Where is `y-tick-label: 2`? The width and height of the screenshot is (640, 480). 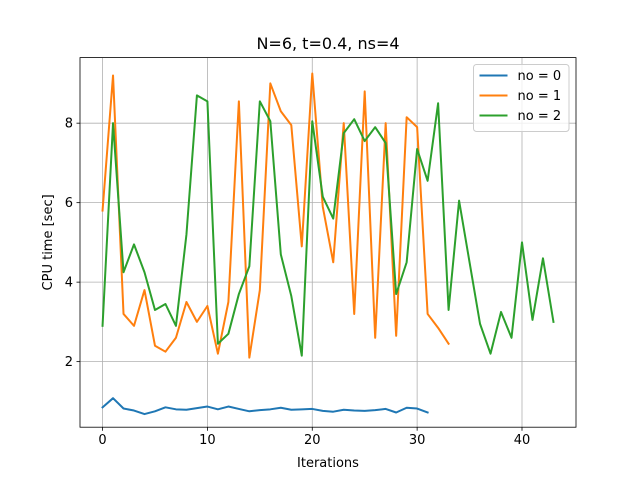 y-tick-label: 2 is located at coordinates (69, 362).